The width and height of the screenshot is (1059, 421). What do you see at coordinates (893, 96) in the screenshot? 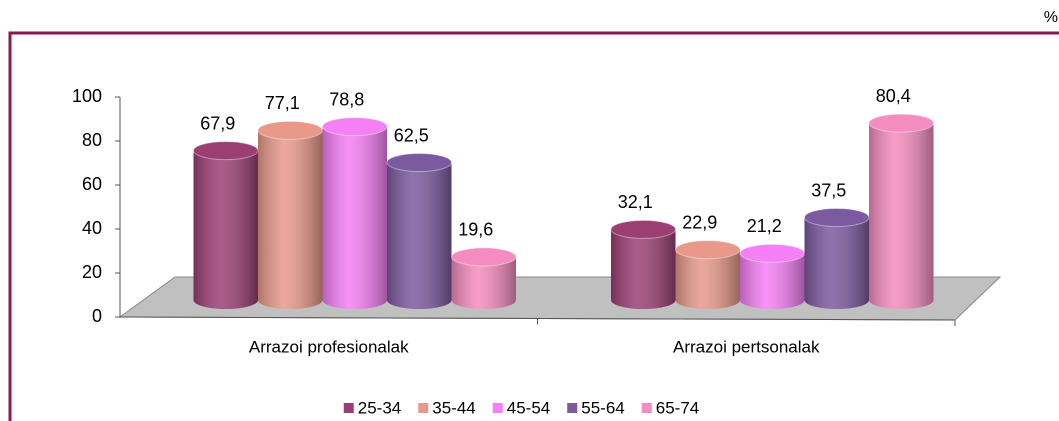
I see `value-label: 80,4` at bounding box center [893, 96].